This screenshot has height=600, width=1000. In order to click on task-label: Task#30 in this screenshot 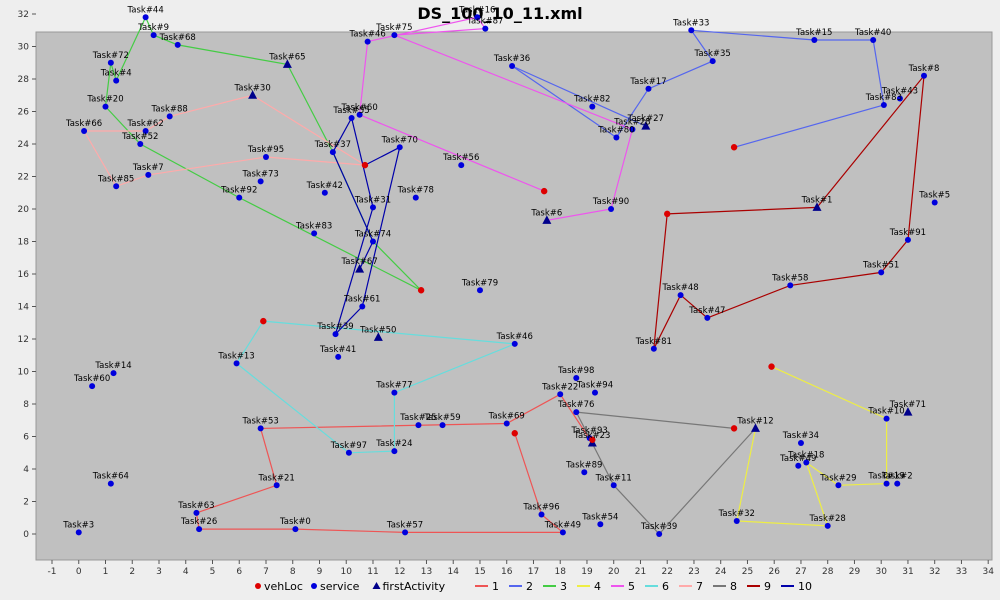, I will do `click(251, 88)`.